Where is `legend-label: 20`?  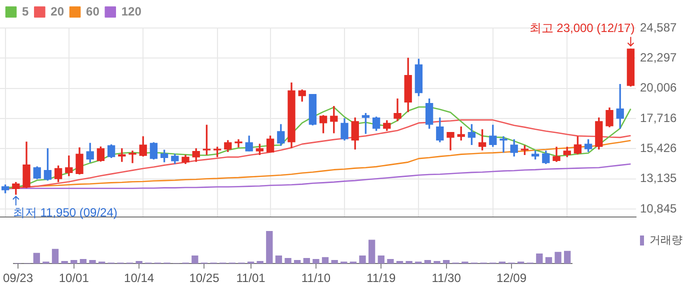 legend-label: 20 is located at coordinates (57, 11).